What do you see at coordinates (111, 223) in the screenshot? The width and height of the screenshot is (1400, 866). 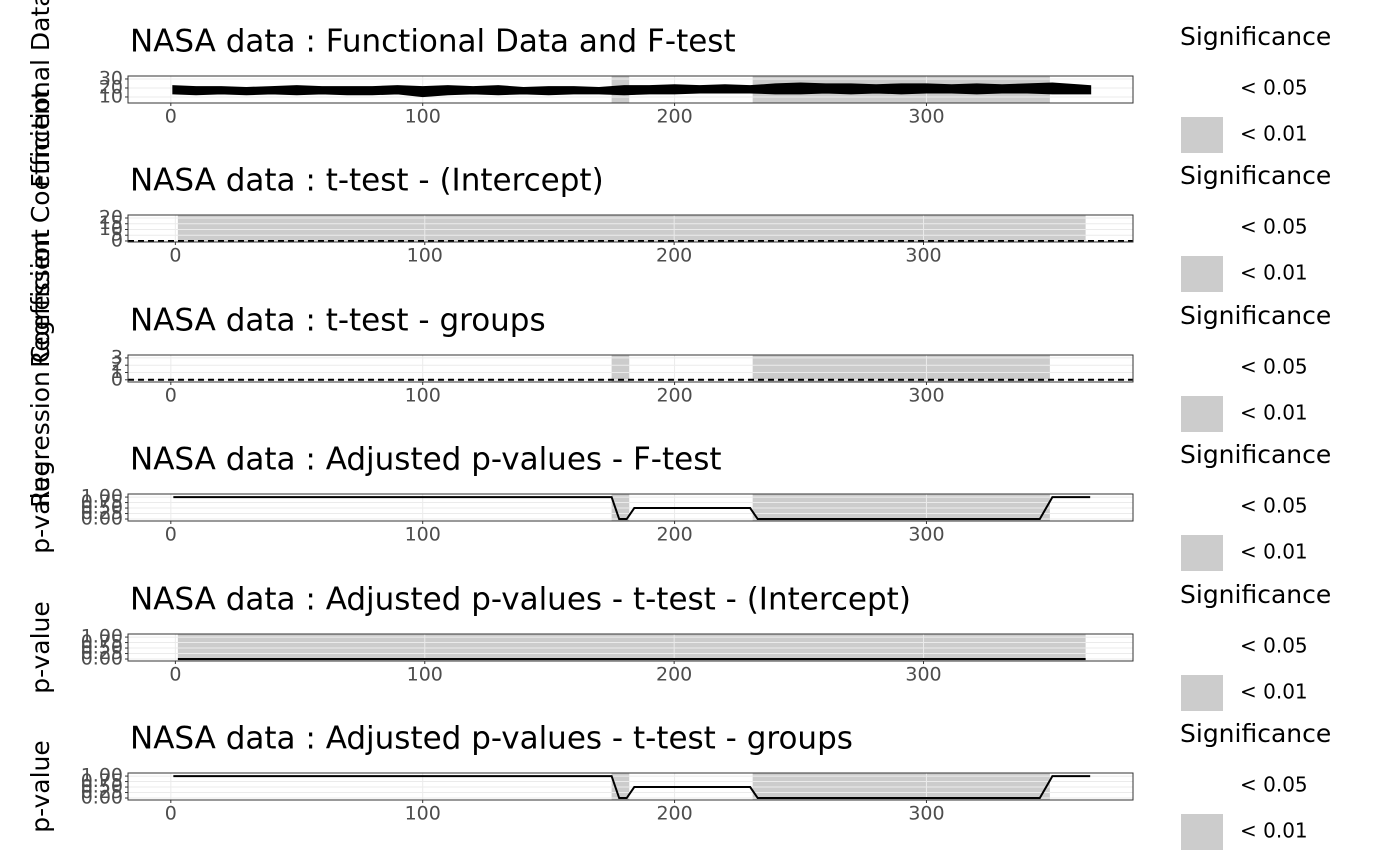 I see `y-tick-label: 15` at bounding box center [111, 223].